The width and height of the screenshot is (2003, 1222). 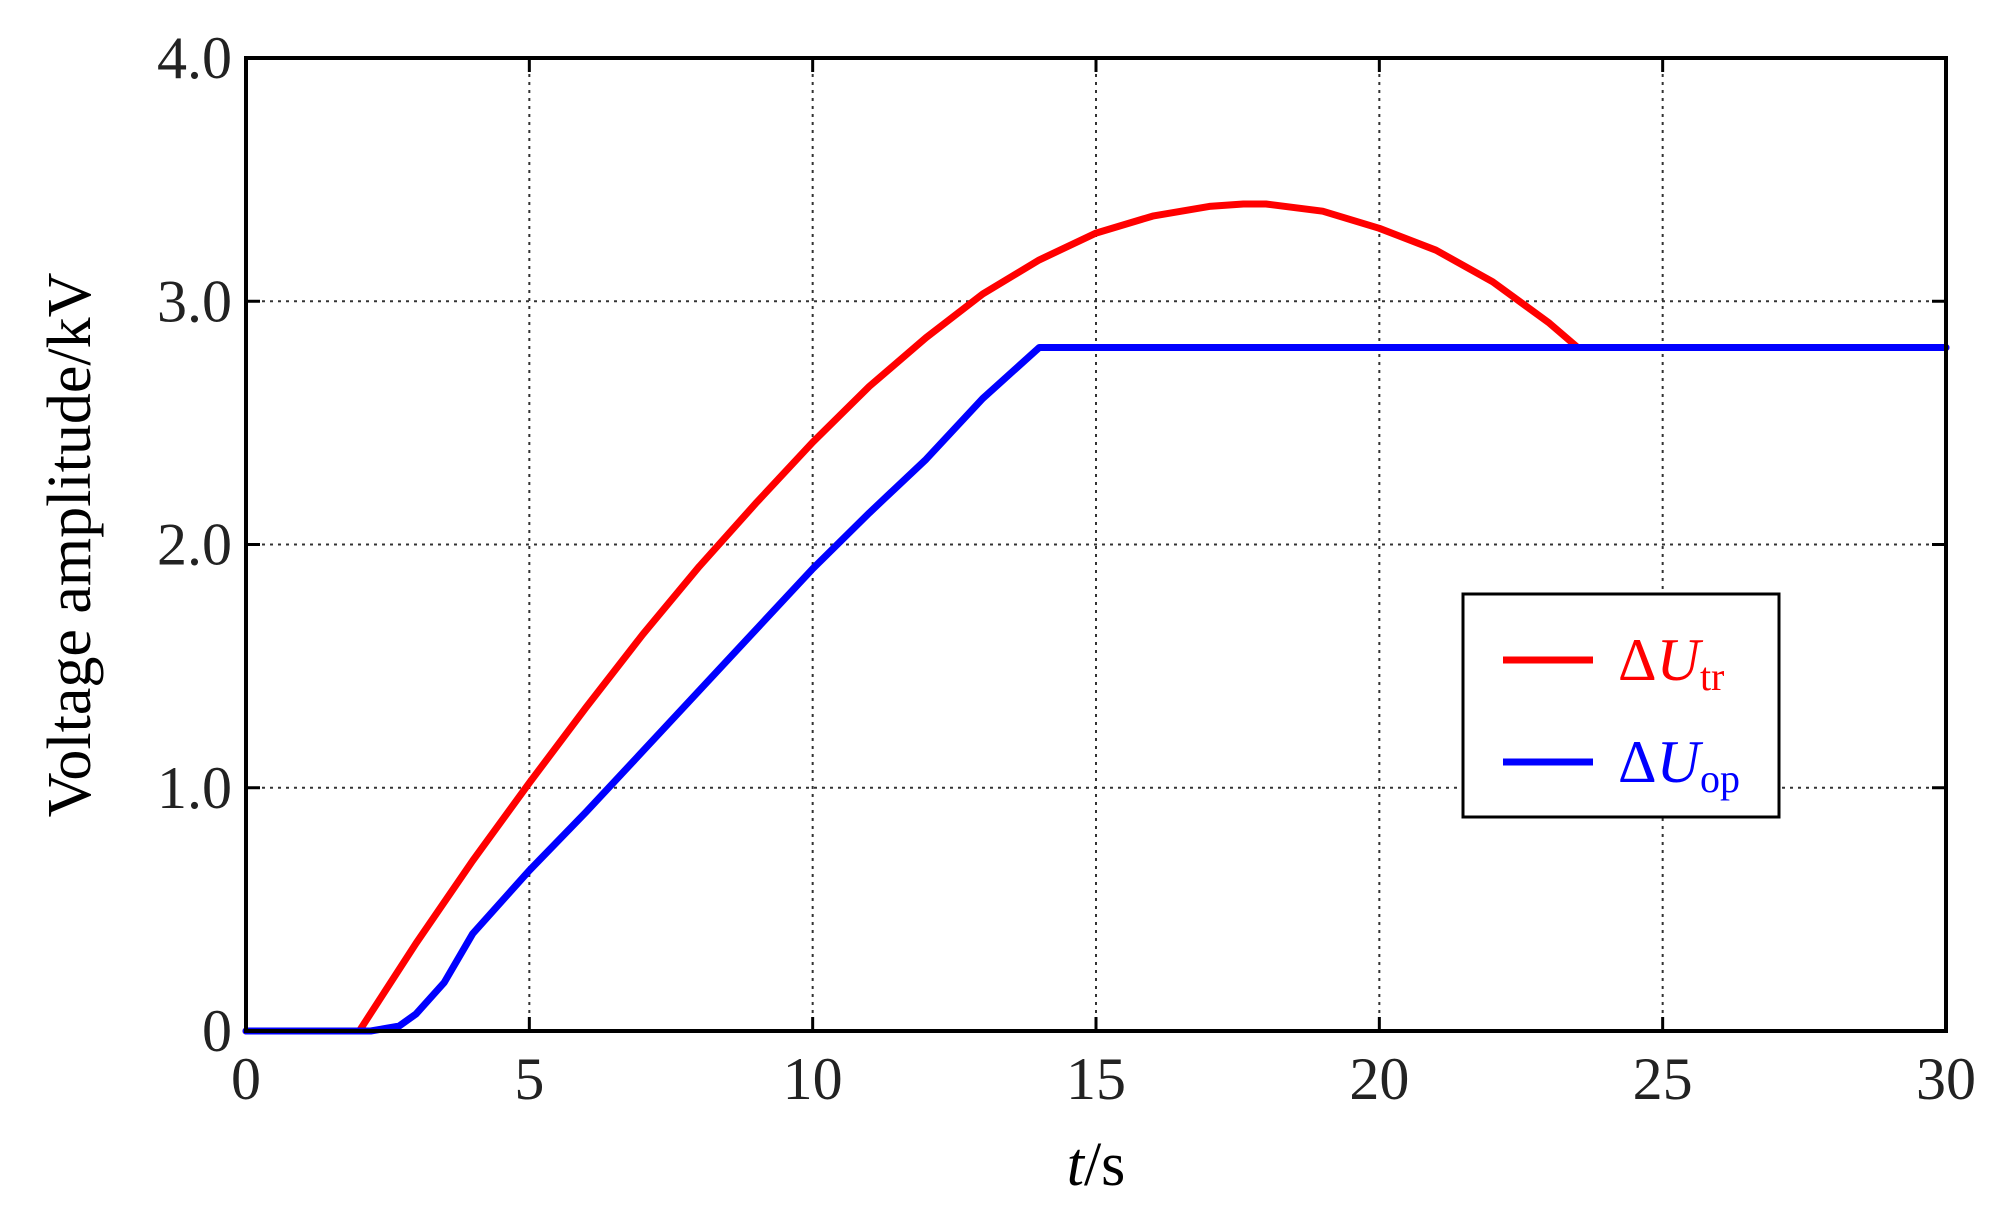 What do you see at coordinates (1680, 660) in the screenshot?
I see `legend-label-tr-main: U` at bounding box center [1680, 660].